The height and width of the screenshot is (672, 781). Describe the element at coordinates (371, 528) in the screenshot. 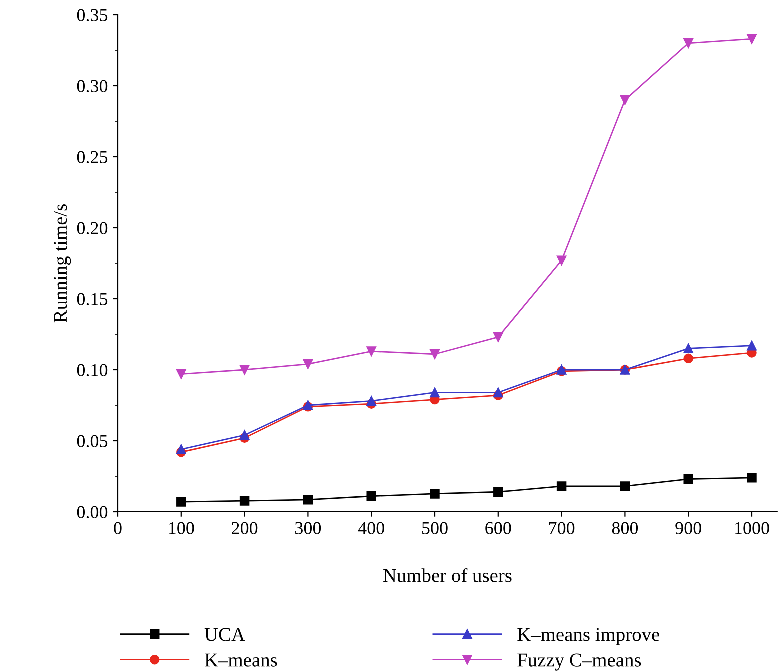

I see `x-tick-label: 400` at that location.